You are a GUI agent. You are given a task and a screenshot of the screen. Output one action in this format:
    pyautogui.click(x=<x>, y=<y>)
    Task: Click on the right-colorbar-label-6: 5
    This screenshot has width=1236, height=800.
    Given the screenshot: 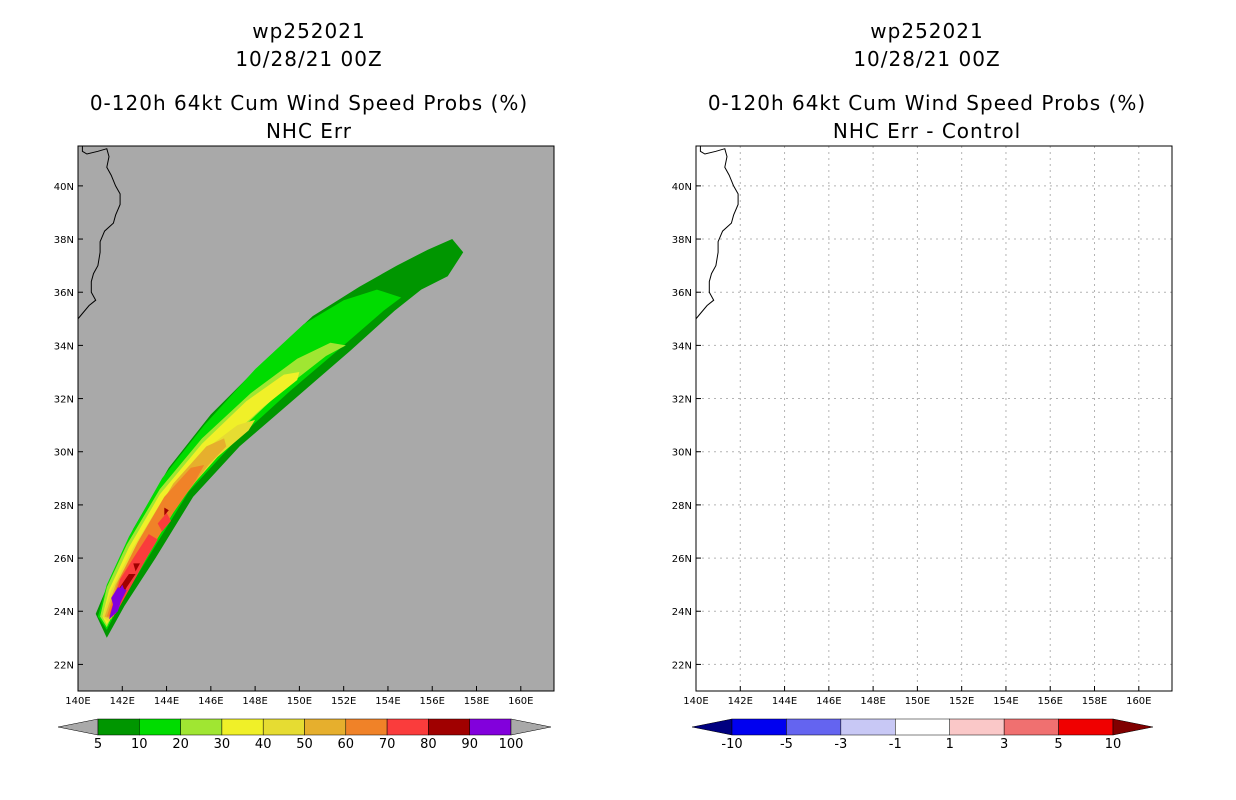 What is the action you would take?
    pyautogui.click(x=1058, y=744)
    